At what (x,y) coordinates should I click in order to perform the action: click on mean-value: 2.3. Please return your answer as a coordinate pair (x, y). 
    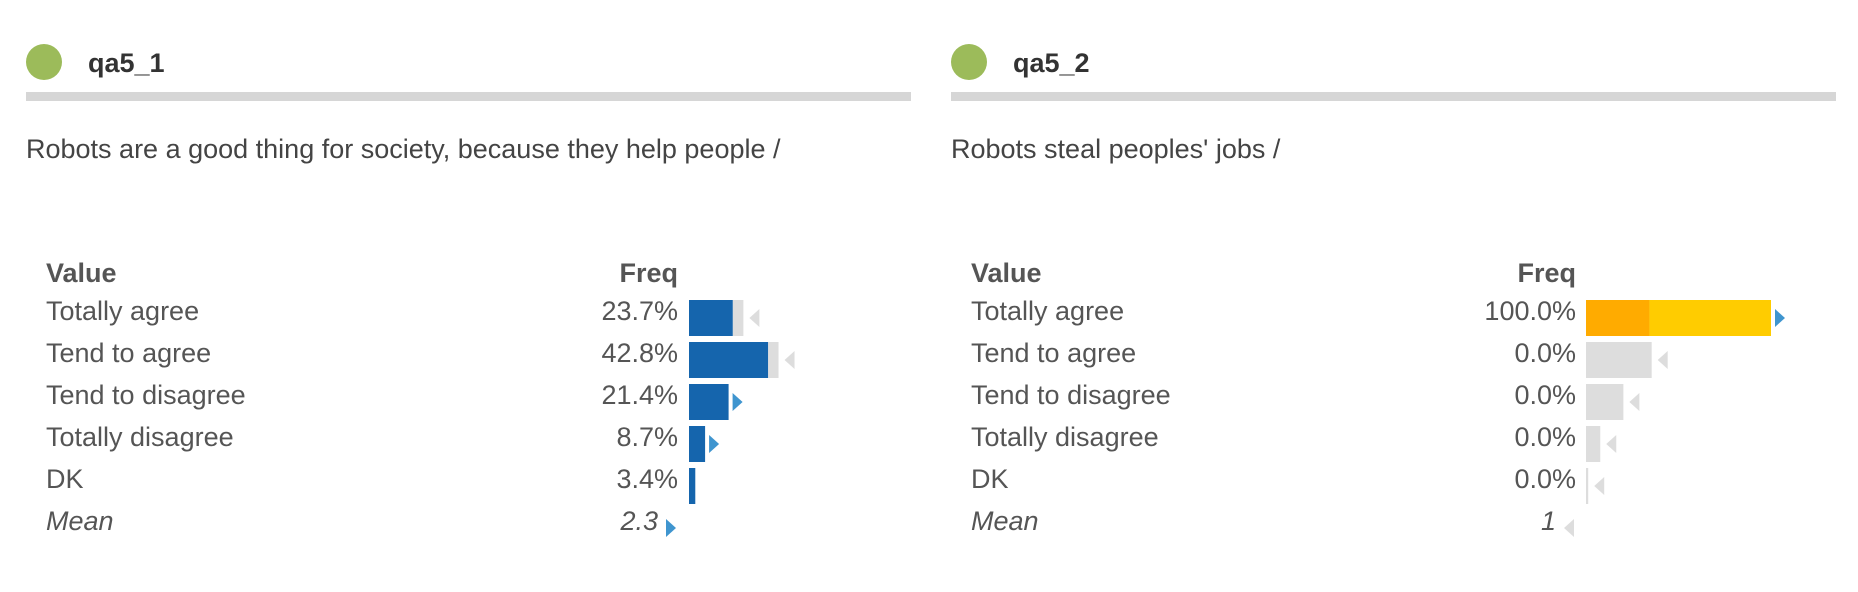
    Looking at the image, I should click on (639, 521).